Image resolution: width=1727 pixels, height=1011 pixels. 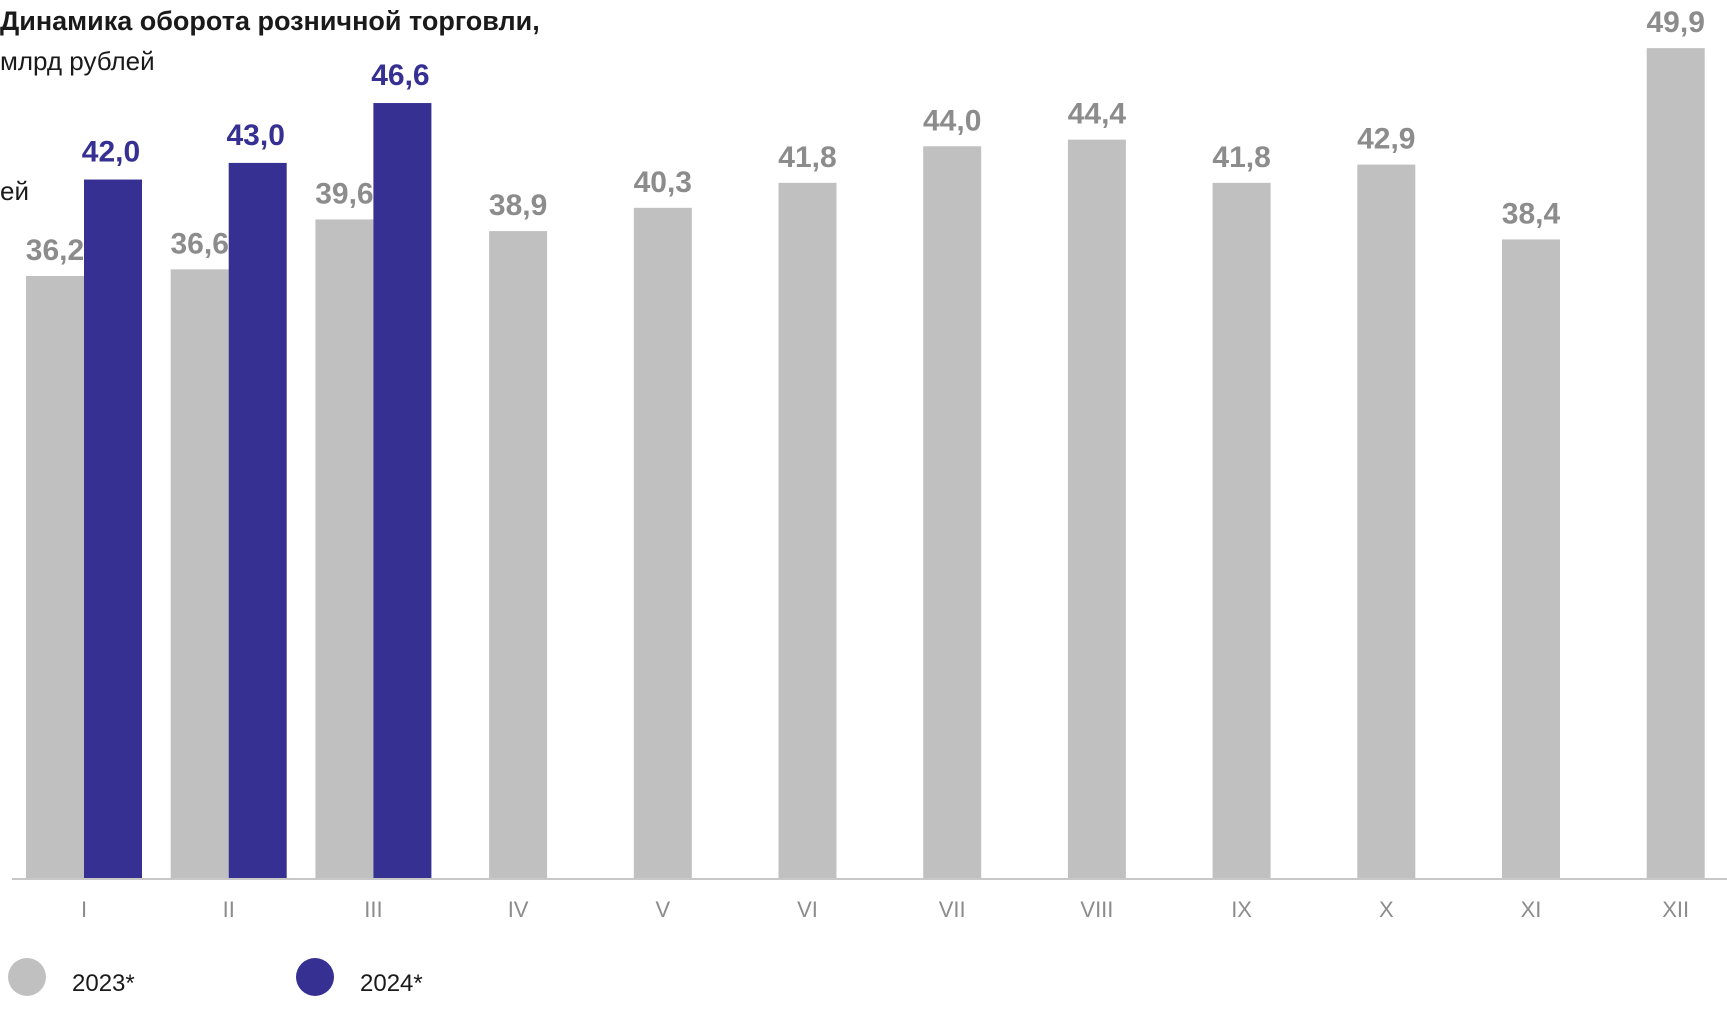 I want to click on data-label-2023-X: 42,9, so click(x=1386, y=139).